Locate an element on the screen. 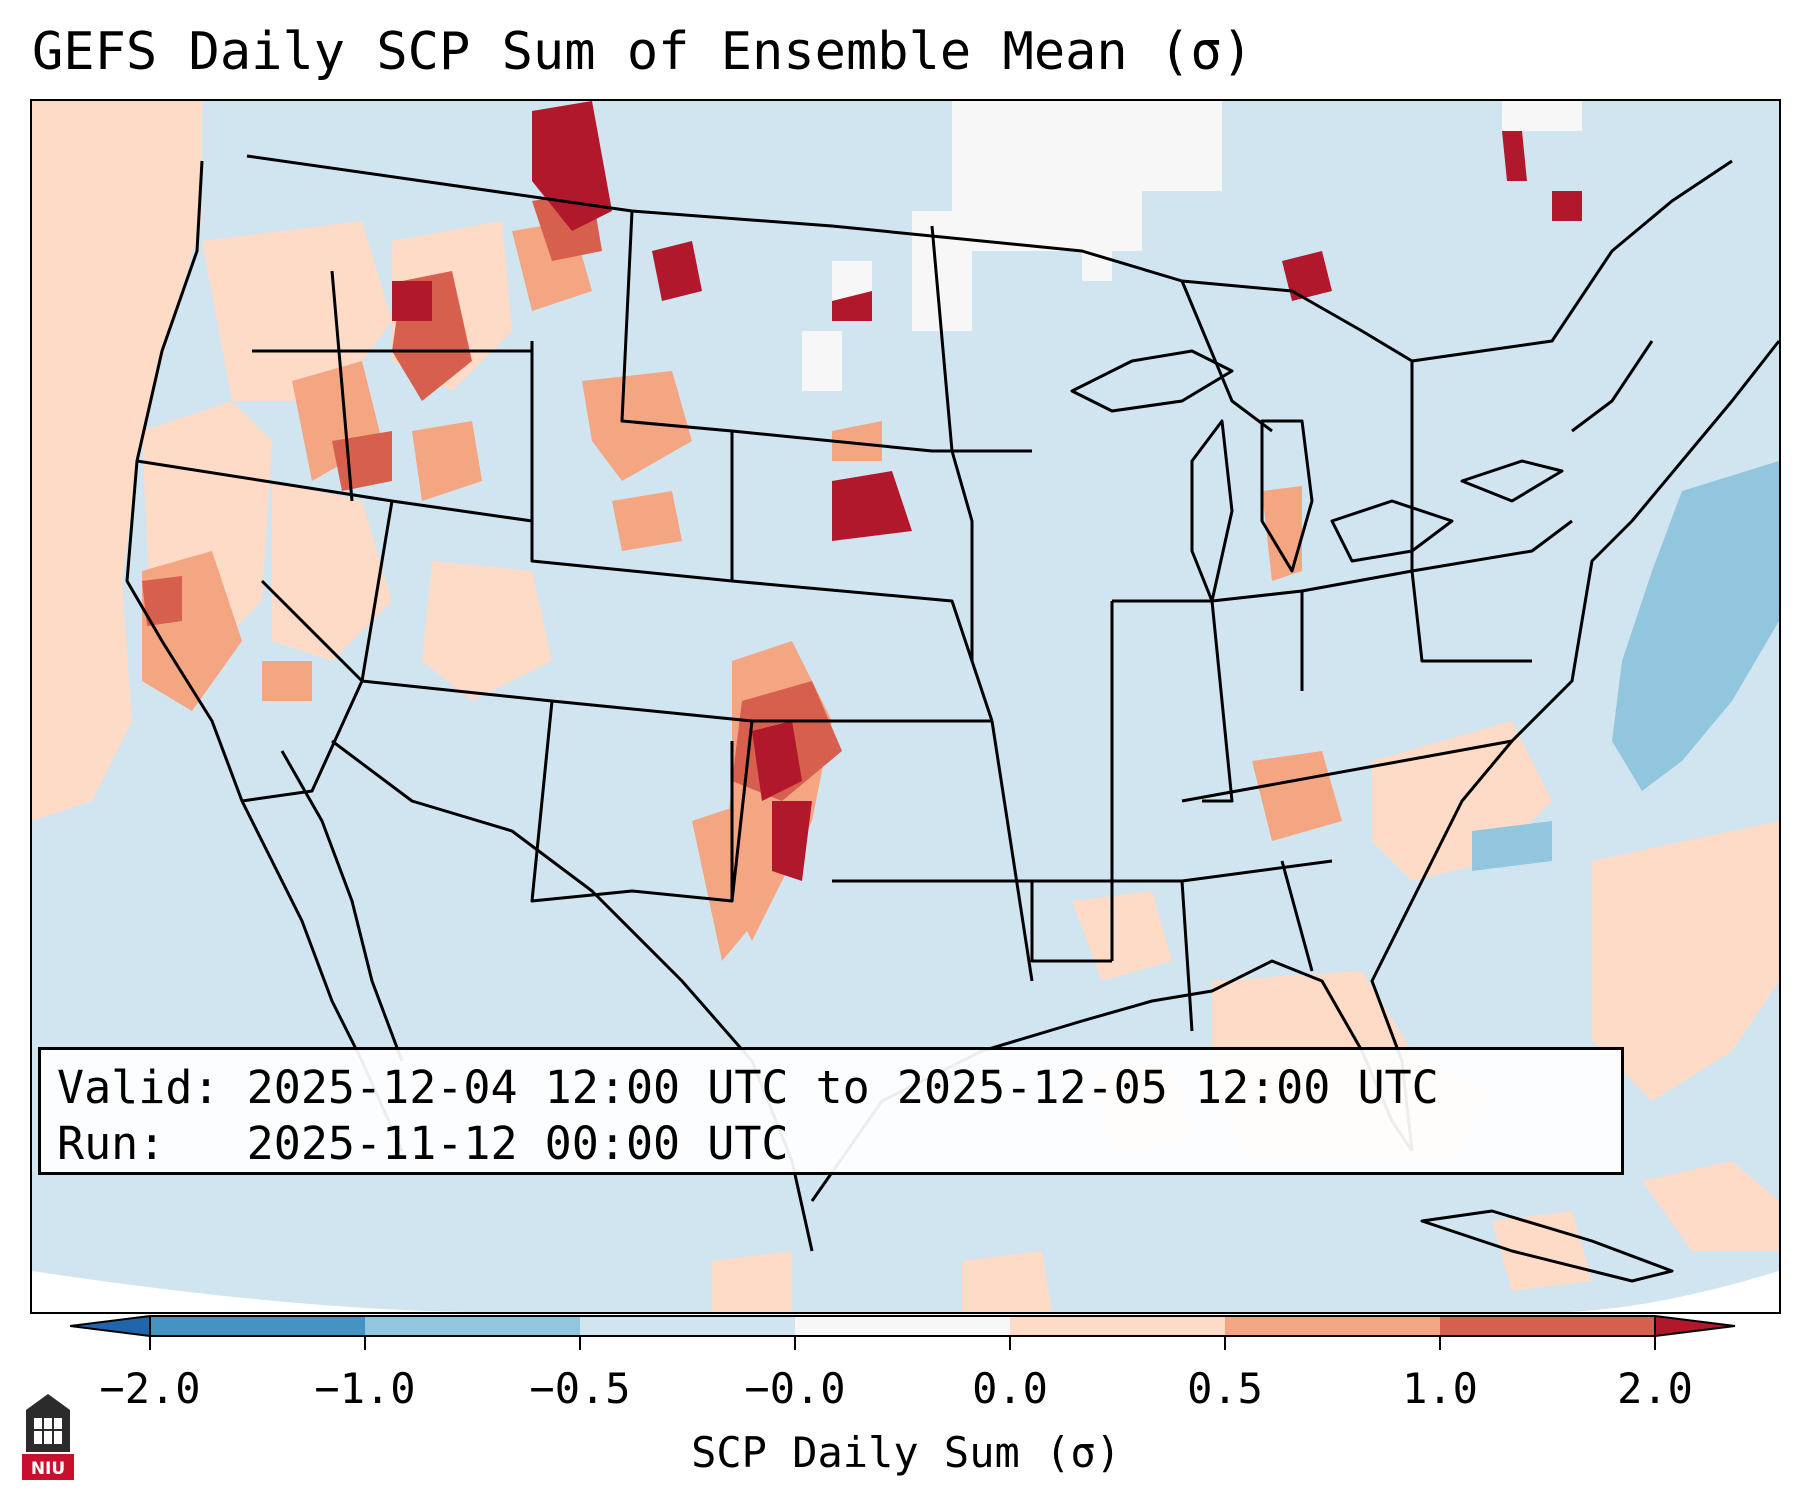 This screenshot has height=1506, width=1803. niu-logo-banner is located at coordinates (48, 1467).